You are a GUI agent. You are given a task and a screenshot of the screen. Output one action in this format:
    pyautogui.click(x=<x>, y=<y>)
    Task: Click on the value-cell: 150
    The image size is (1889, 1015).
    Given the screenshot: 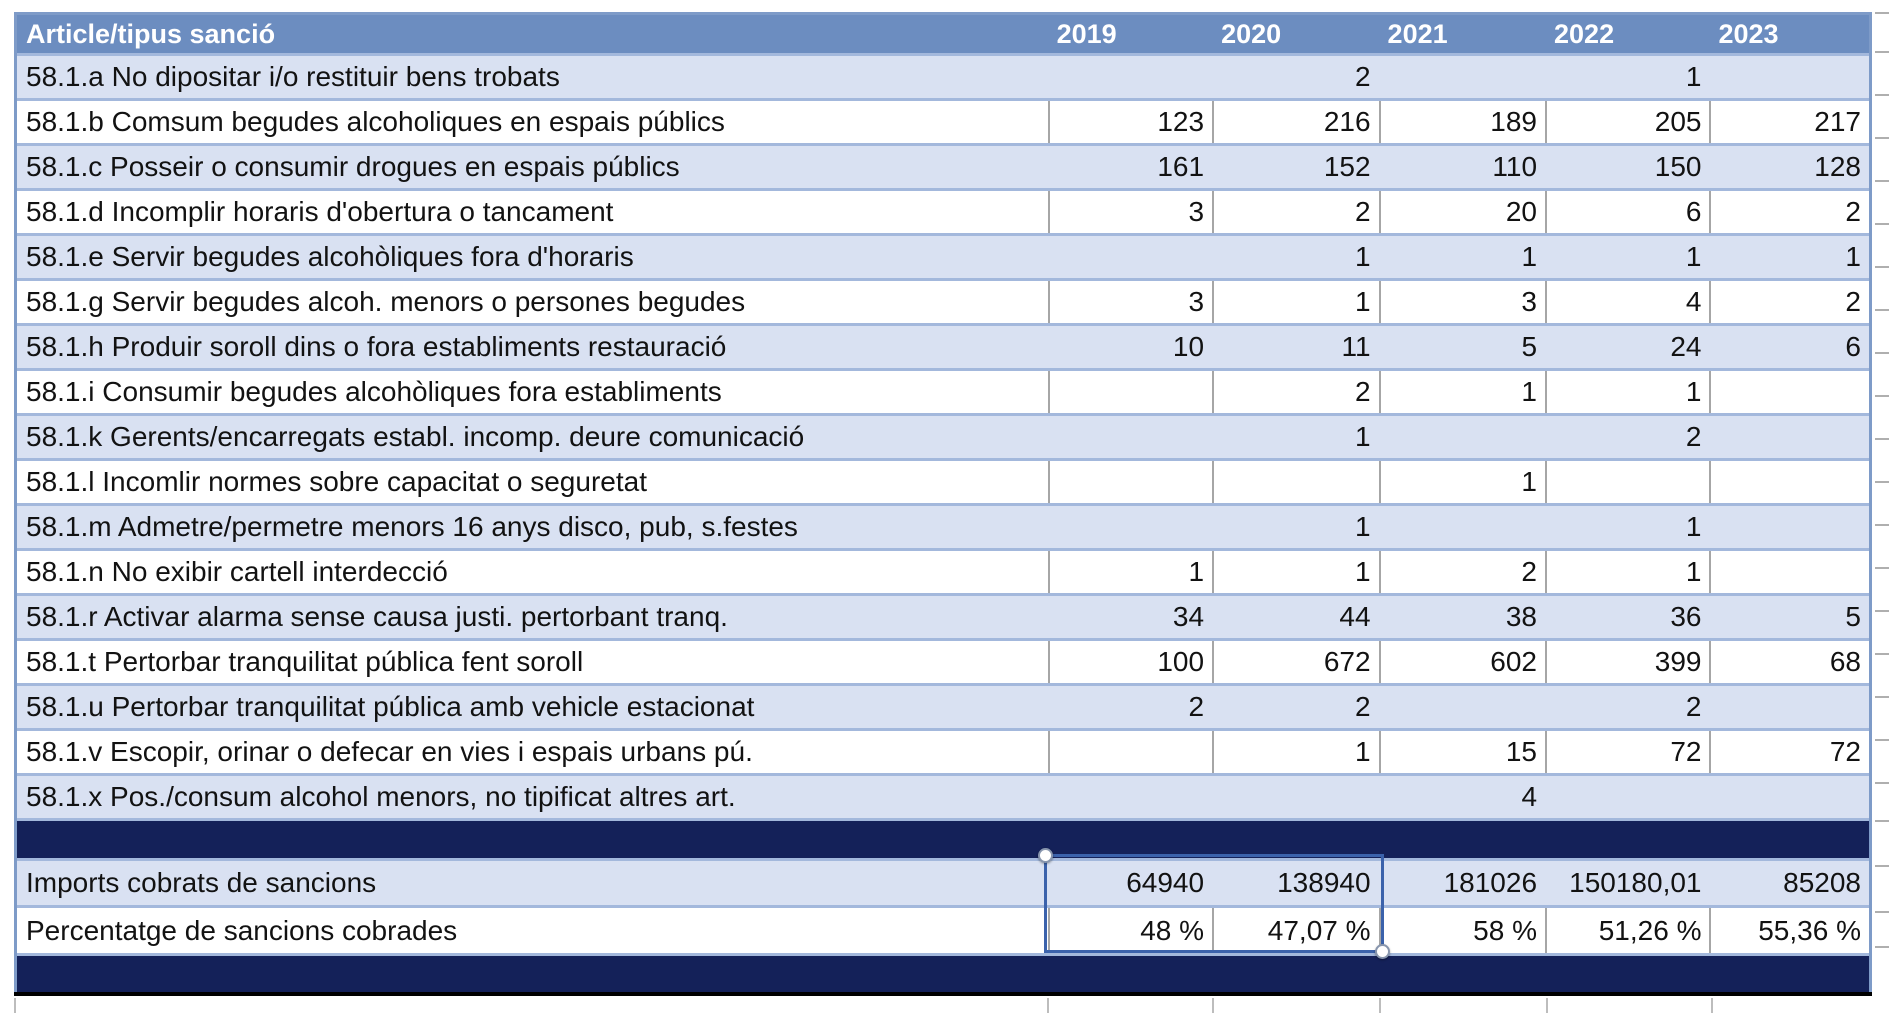 What is the action you would take?
    pyautogui.click(x=1678, y=166)
    